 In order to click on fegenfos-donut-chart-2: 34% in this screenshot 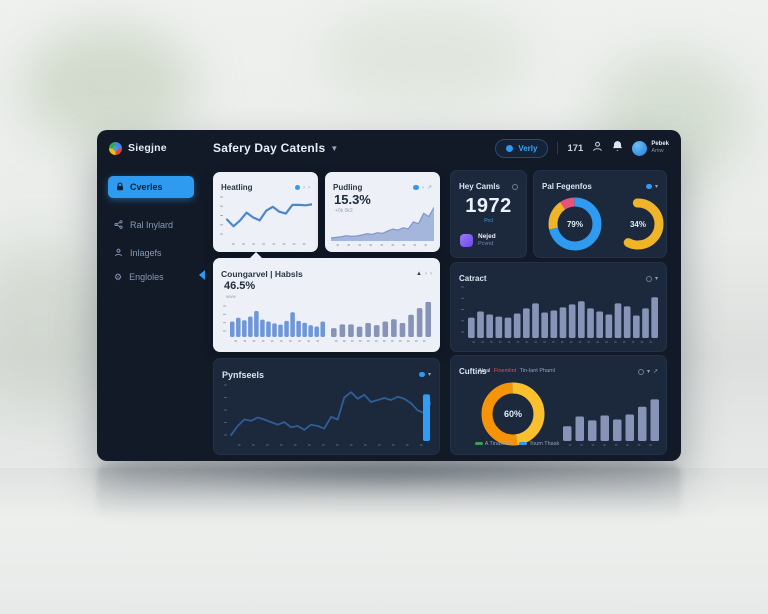, I will do `click(638, 224)`.